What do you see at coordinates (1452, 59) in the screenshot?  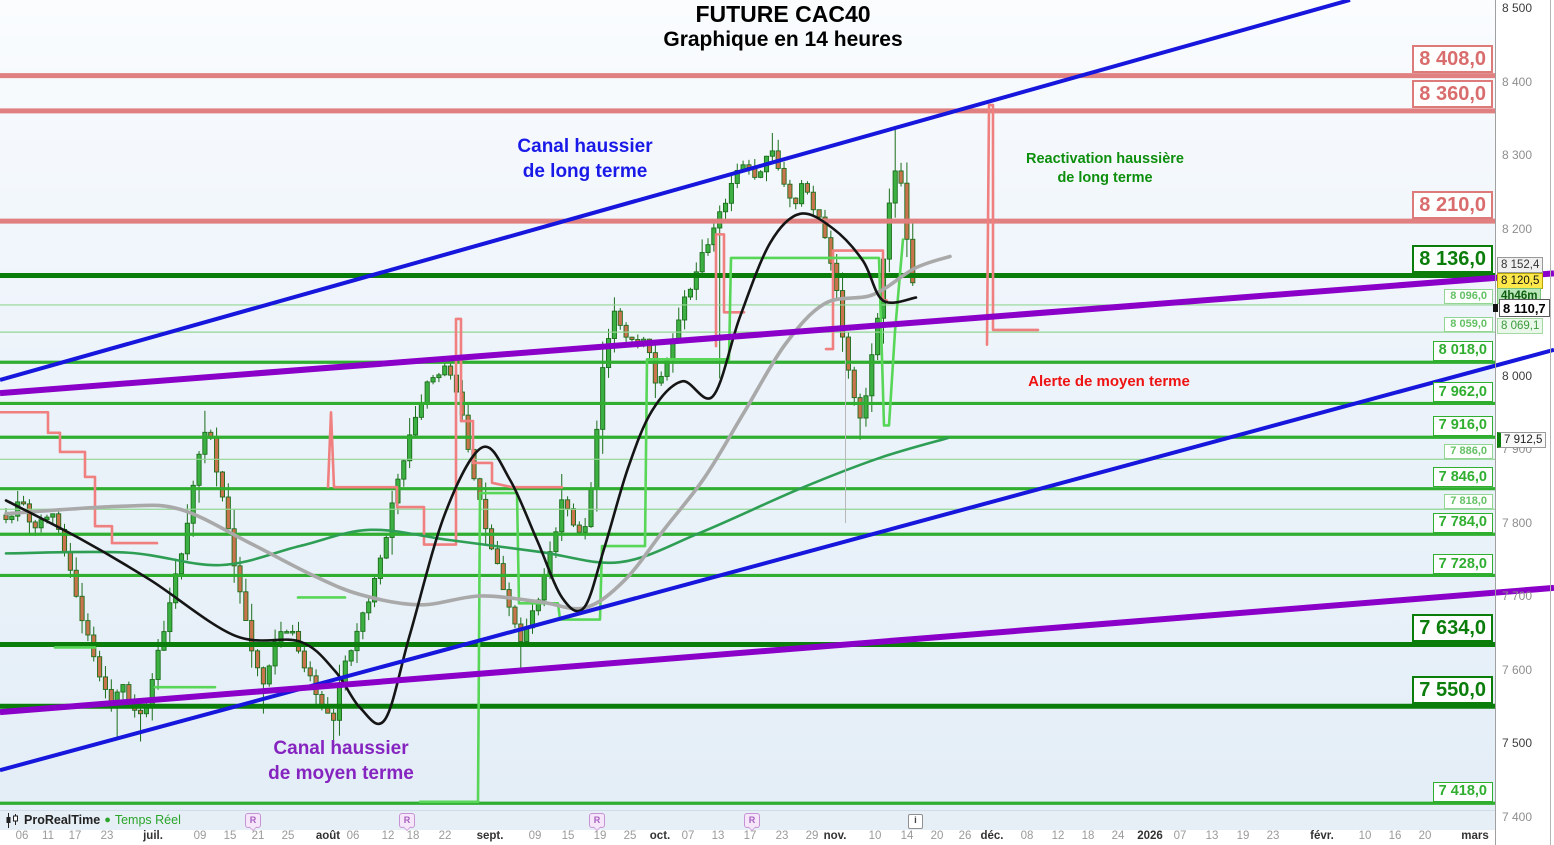 I see `price-level-label: 8 408,0` at bounding box center [1452, 59].